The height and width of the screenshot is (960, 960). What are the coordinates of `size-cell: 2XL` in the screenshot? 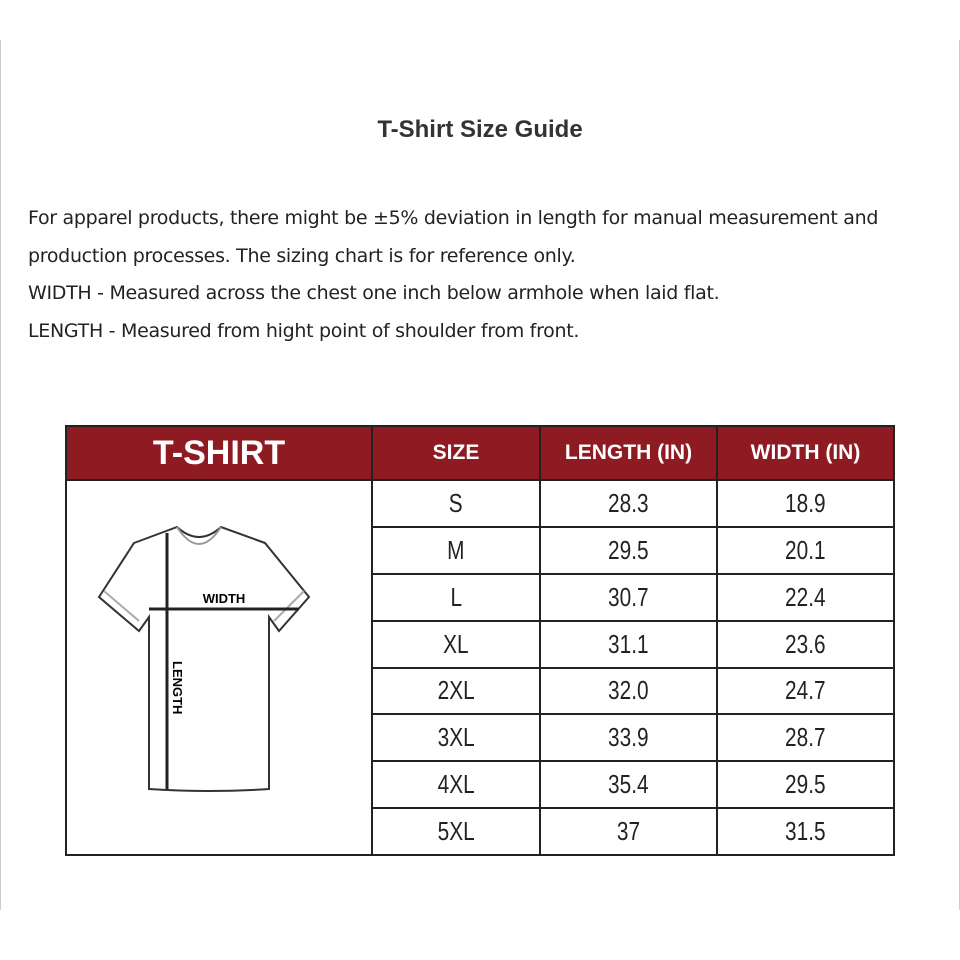 It's located at (456, 691).